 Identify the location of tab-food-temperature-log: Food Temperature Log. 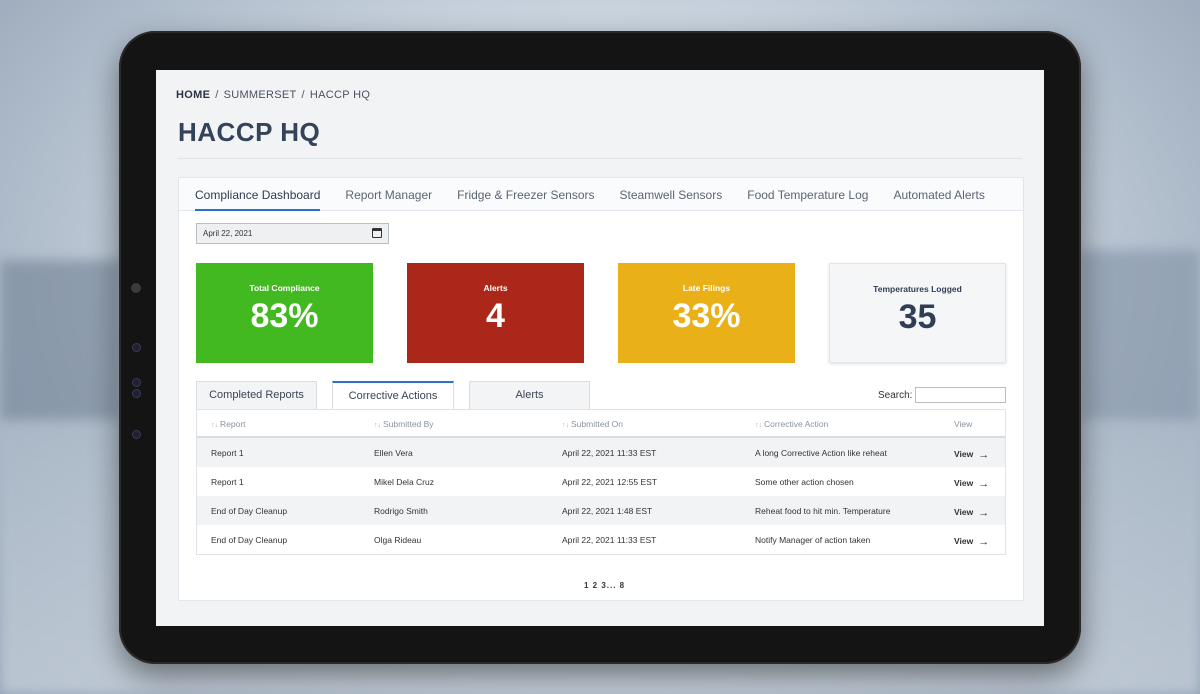
(808, 195).